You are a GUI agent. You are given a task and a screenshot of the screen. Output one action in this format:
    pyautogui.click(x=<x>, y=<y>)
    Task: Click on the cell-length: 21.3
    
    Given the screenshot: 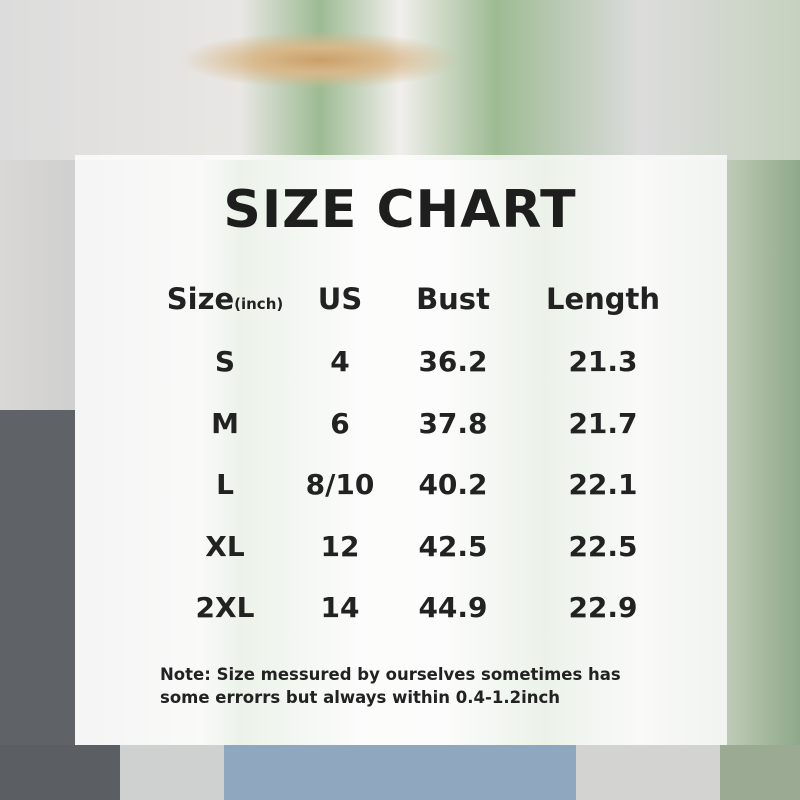 What is the action you would take?
    pyautogui.click(x=603, y=361)
    